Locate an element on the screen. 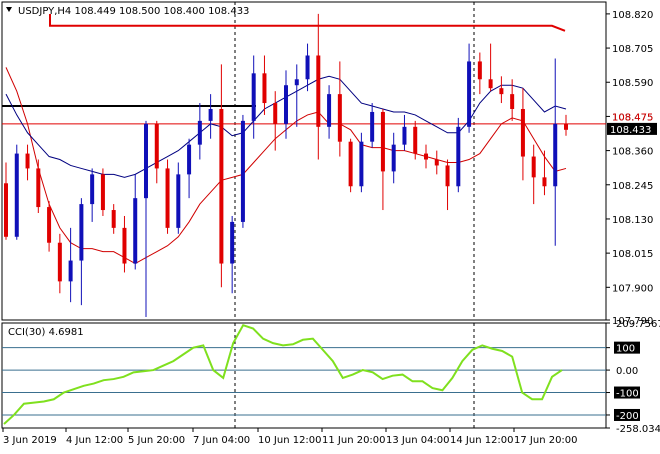  time-tick-label: 3 Jun 2019 is located at coordinates (30, 440).